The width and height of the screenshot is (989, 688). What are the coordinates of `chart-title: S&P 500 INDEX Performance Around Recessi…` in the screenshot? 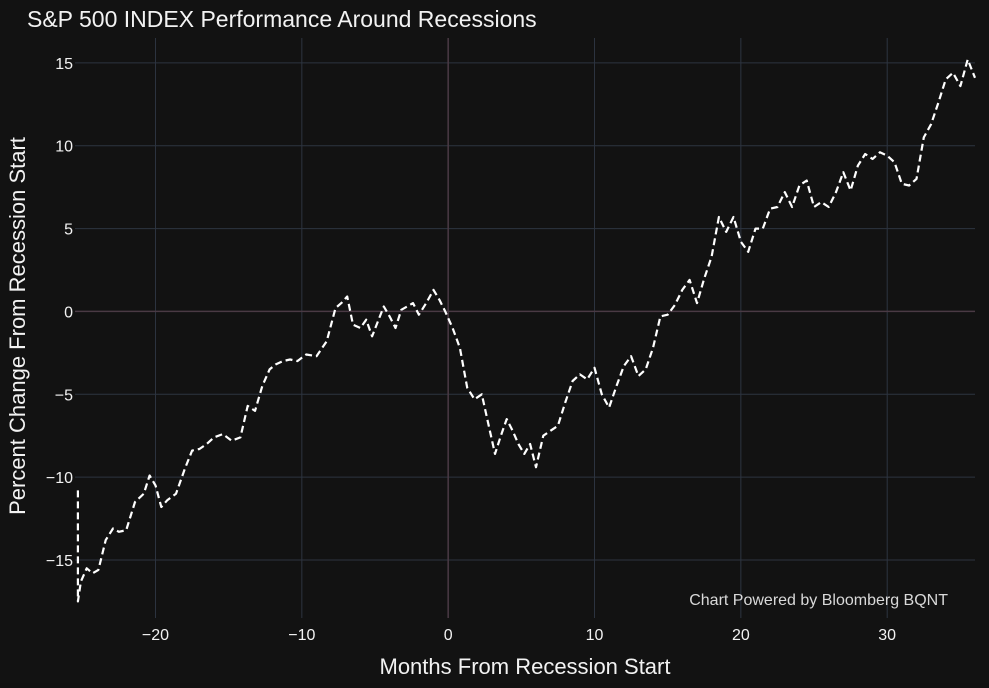 It's located at (282, 19).